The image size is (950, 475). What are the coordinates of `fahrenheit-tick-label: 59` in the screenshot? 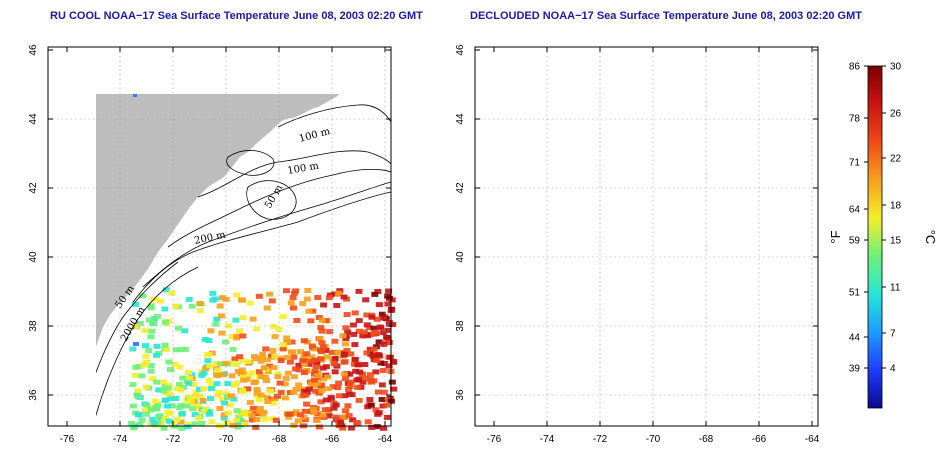 It's located at (855, 241).